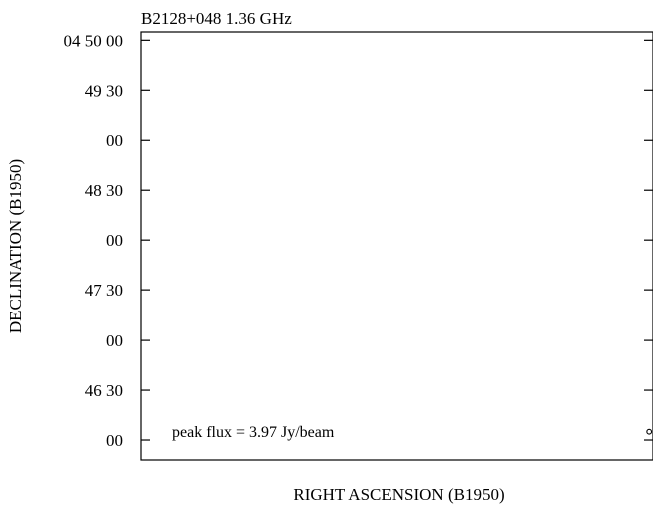 The width and height of the screenshot is (653, 506). I want to click on y-tick-label-5: 48 30, so click(104, 190).